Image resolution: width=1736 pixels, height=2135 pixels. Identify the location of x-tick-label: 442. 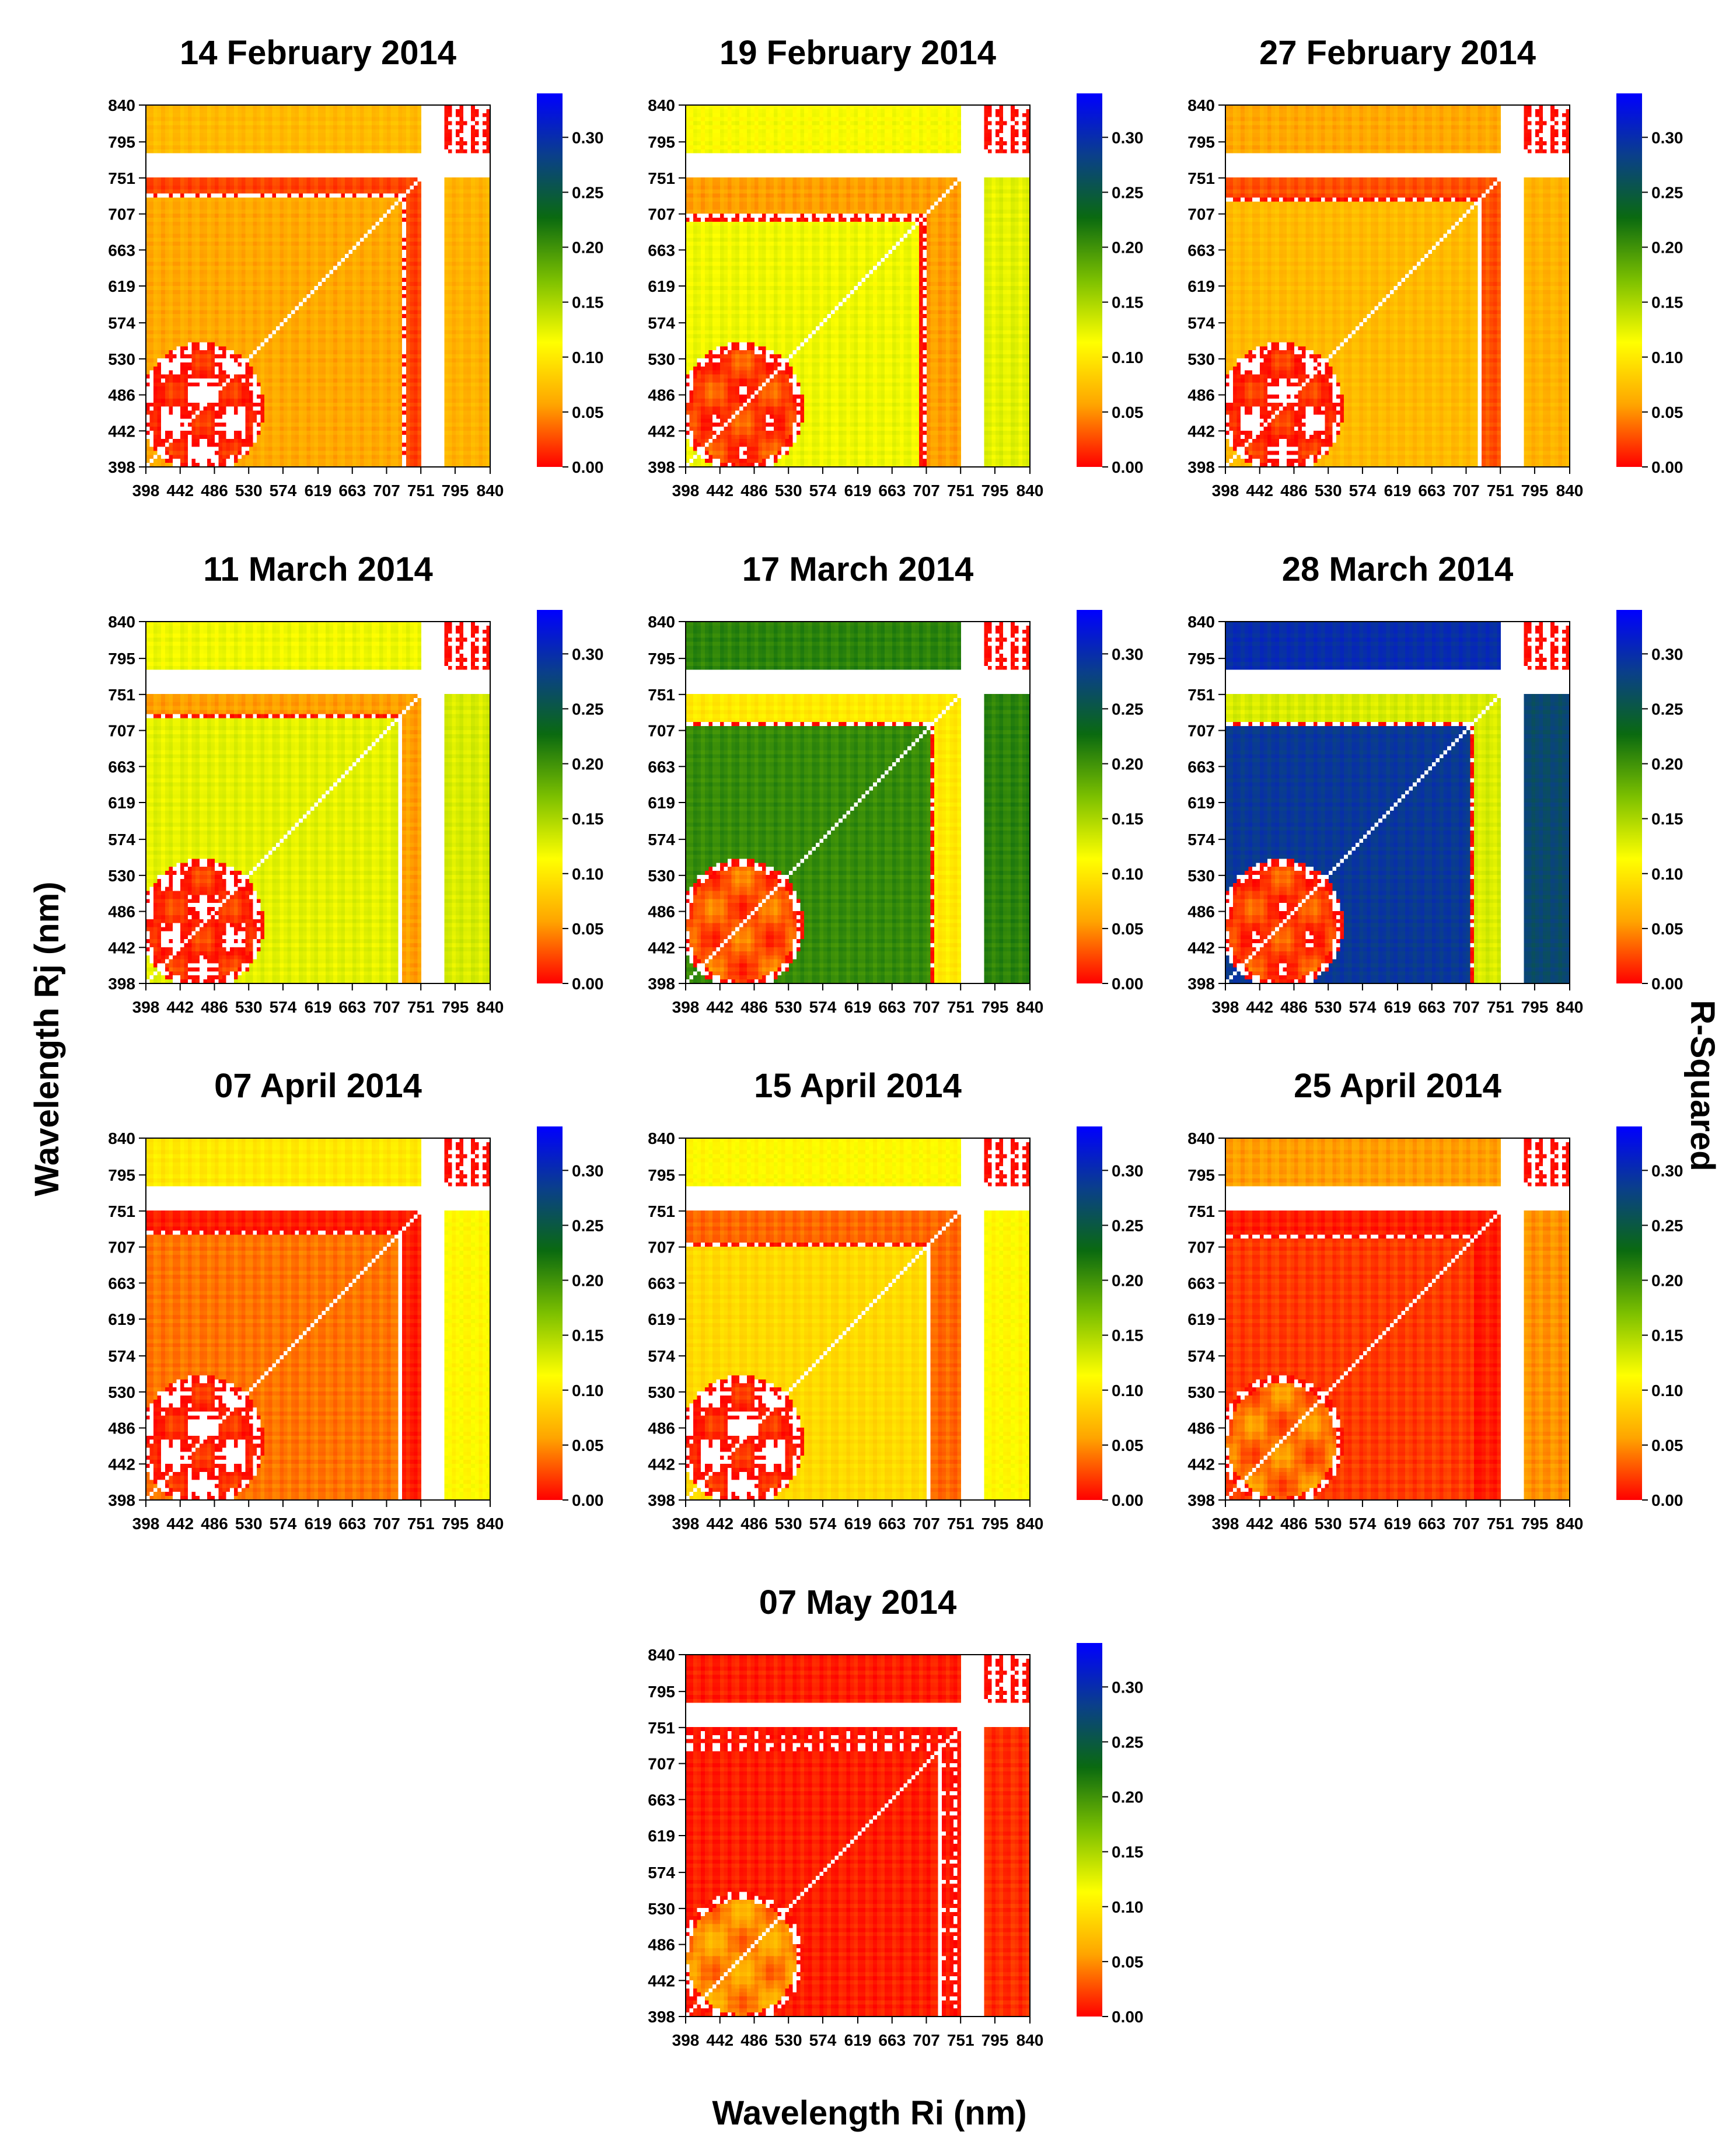
(180, 1007).